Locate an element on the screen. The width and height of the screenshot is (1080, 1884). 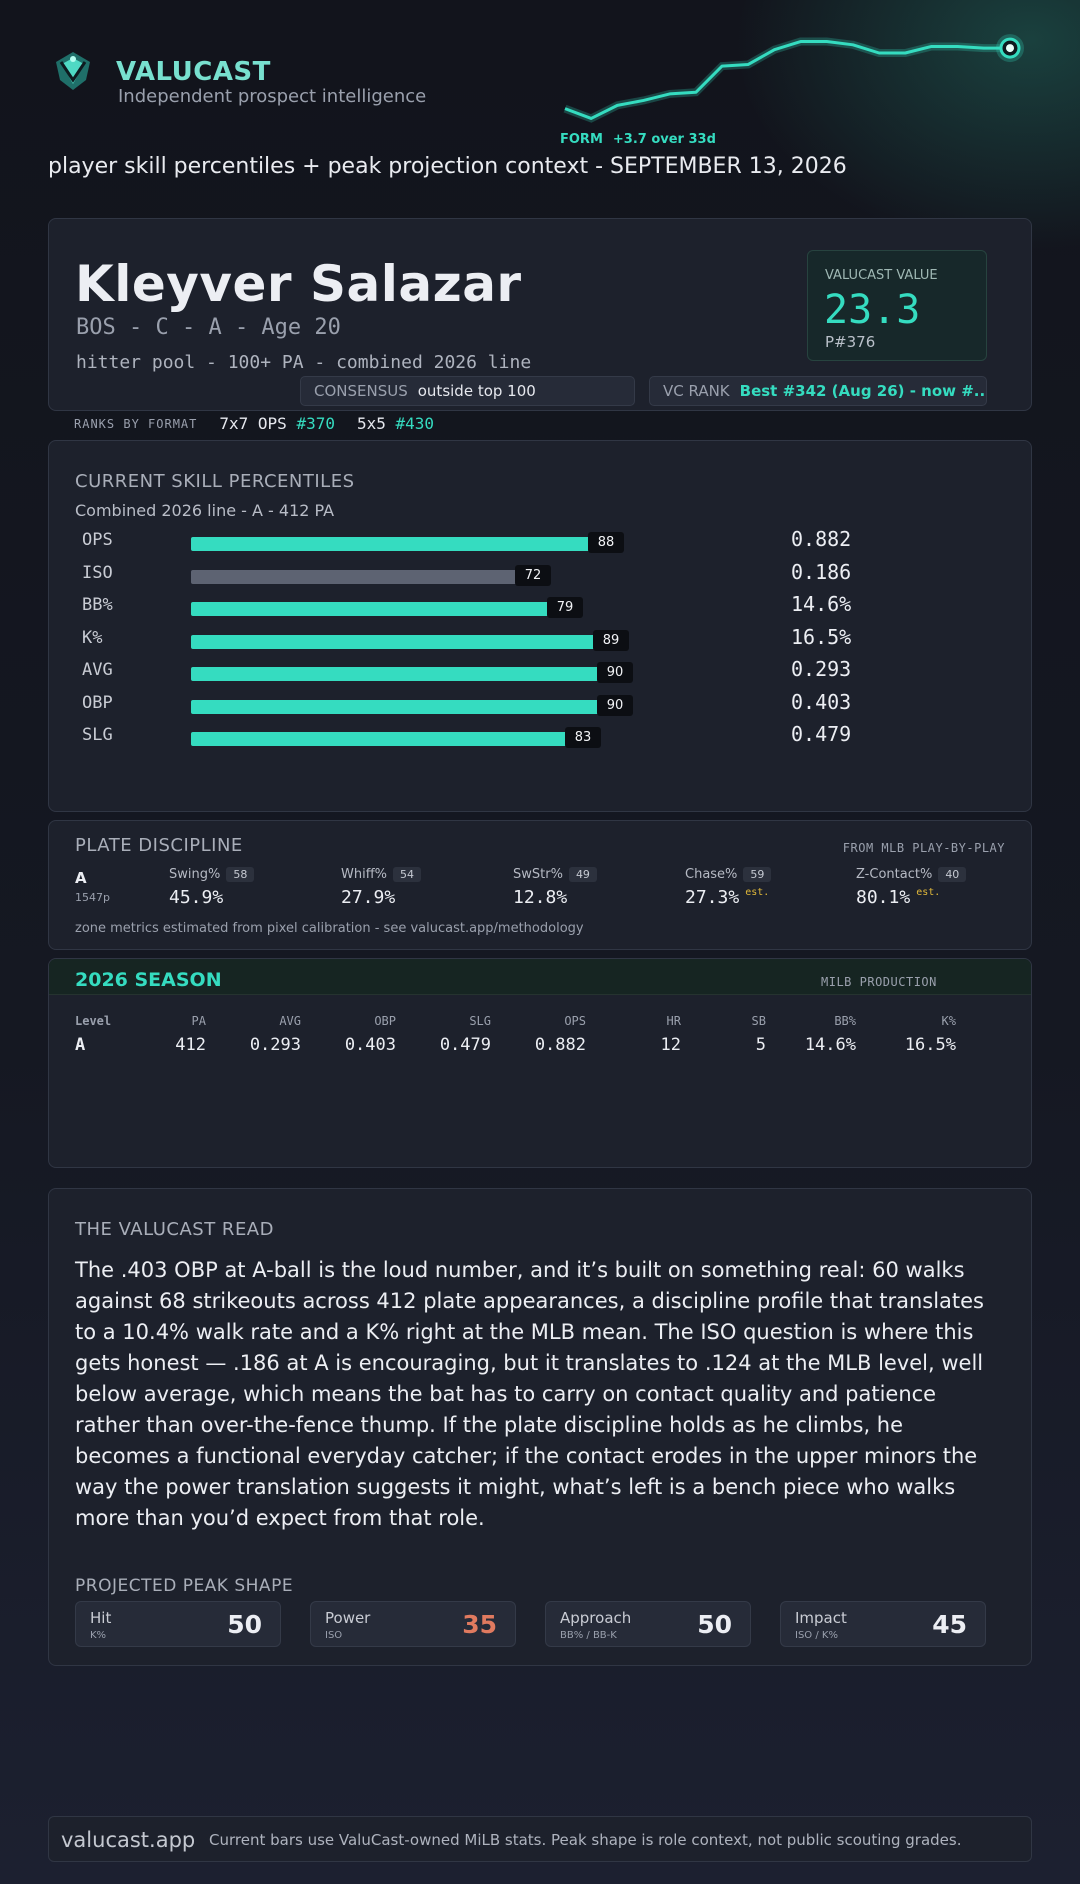
peak-label: Power is located at coordinates (348, 1618).